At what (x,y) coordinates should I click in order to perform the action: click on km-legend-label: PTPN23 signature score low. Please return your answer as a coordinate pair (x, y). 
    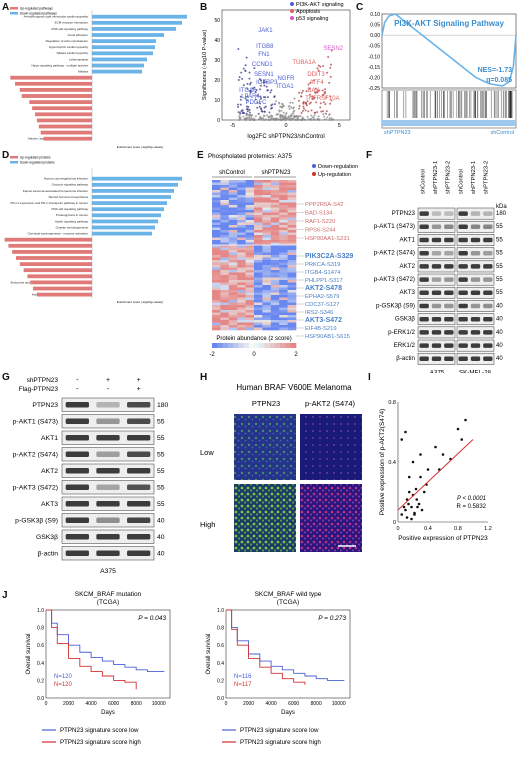
    Looking at the image, I should click on (279, 730).